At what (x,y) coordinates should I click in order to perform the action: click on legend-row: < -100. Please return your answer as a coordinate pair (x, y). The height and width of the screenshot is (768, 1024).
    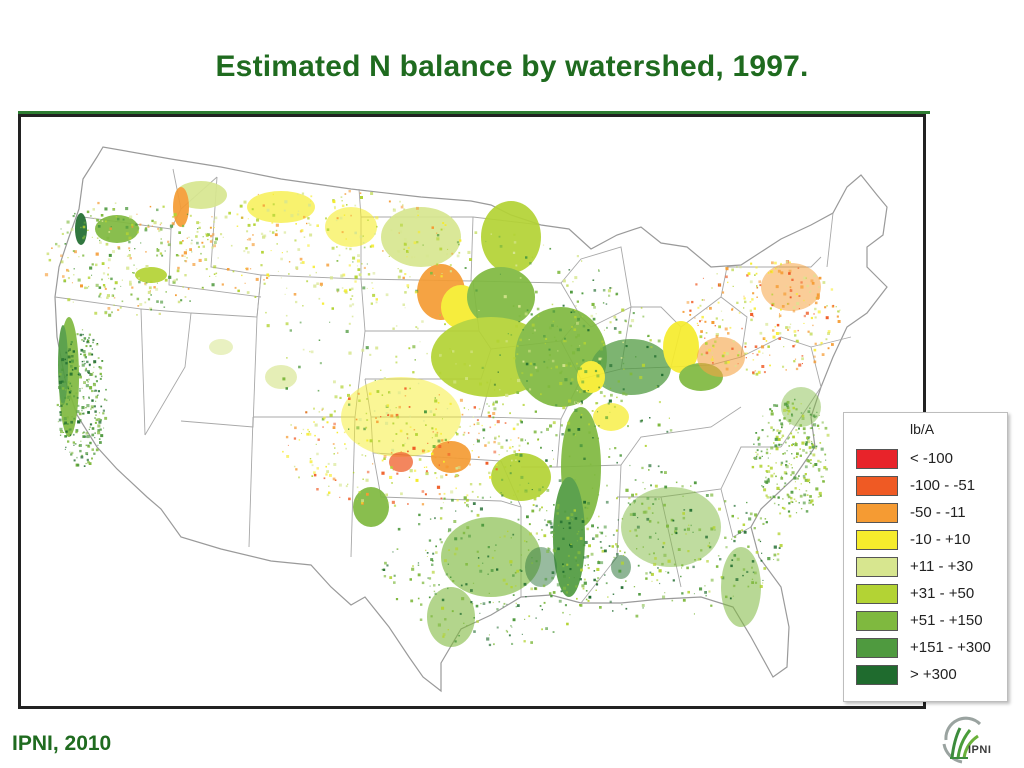
    Looking at the image, I should click on (931, 460).